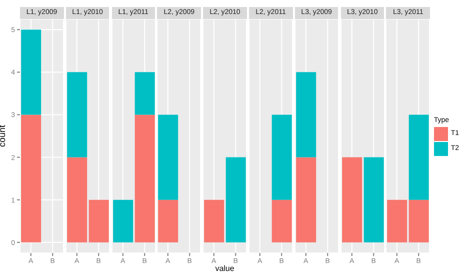  Describe the element at coordinates (225, 268) in the screenshot. I see `x-axis-title: value` at that location.